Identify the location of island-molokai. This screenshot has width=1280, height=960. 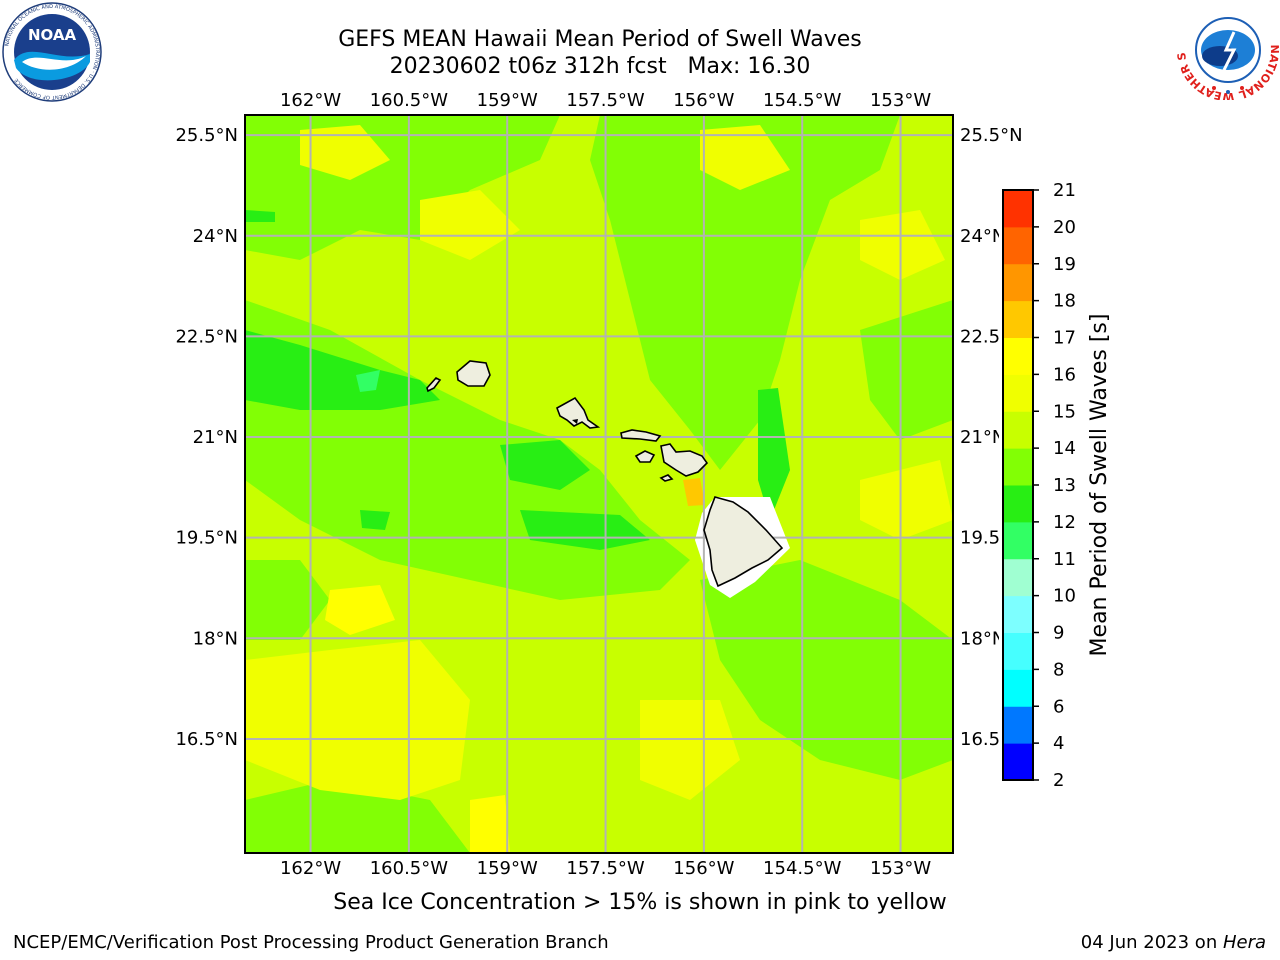
(641, 435).